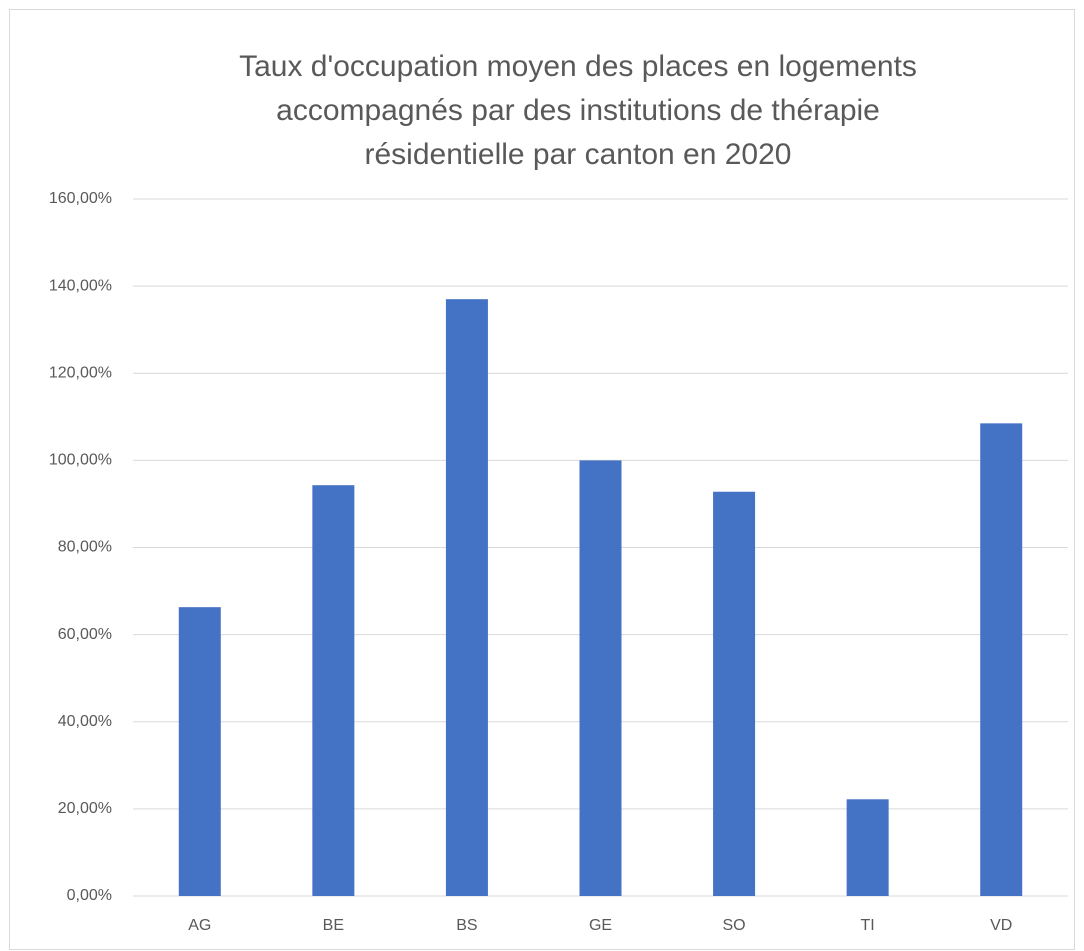 This screenshot has height=951, width=1084. I want to click on y-tick-label: 20,00%, so click(85, 808).